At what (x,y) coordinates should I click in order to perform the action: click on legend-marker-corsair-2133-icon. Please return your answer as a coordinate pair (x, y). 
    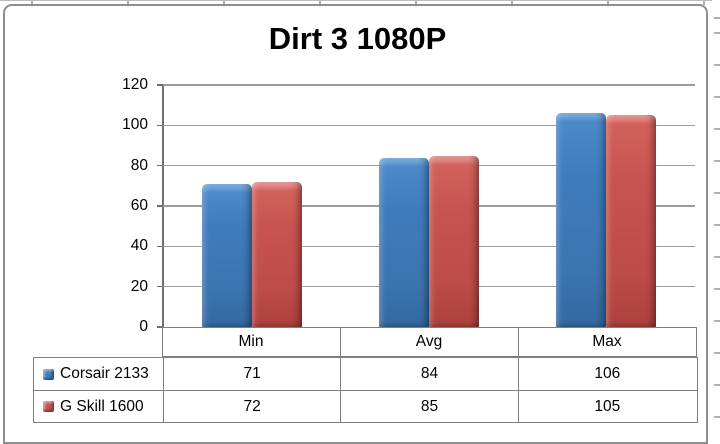
    Looking at the image, I should click on (48, 374).